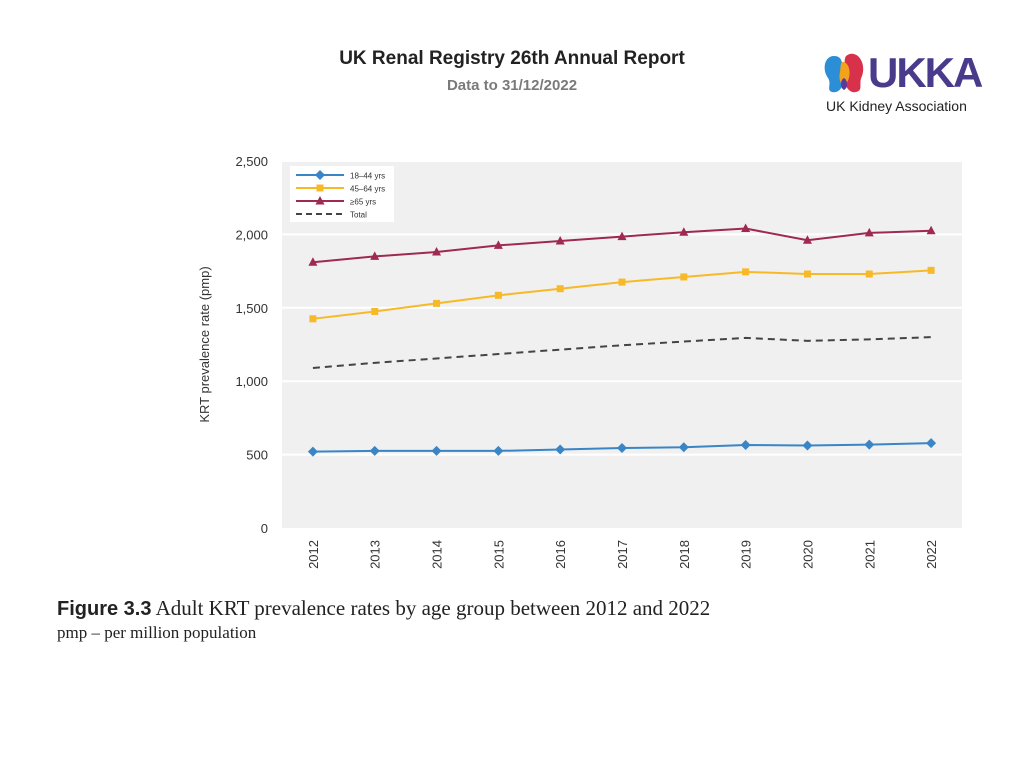 The height and width of the screenshot is (768, 1024). I want to click on y-tick-label: 500, so click(257, 455).